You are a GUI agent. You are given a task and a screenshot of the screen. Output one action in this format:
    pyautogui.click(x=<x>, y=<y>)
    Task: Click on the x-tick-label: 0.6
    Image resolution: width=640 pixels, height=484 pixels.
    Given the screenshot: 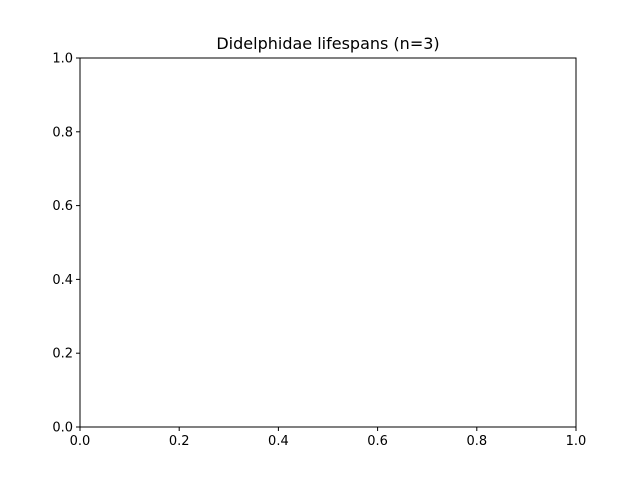 What is the action you would take?
    pyautogui.click(x=377, y=441)
    